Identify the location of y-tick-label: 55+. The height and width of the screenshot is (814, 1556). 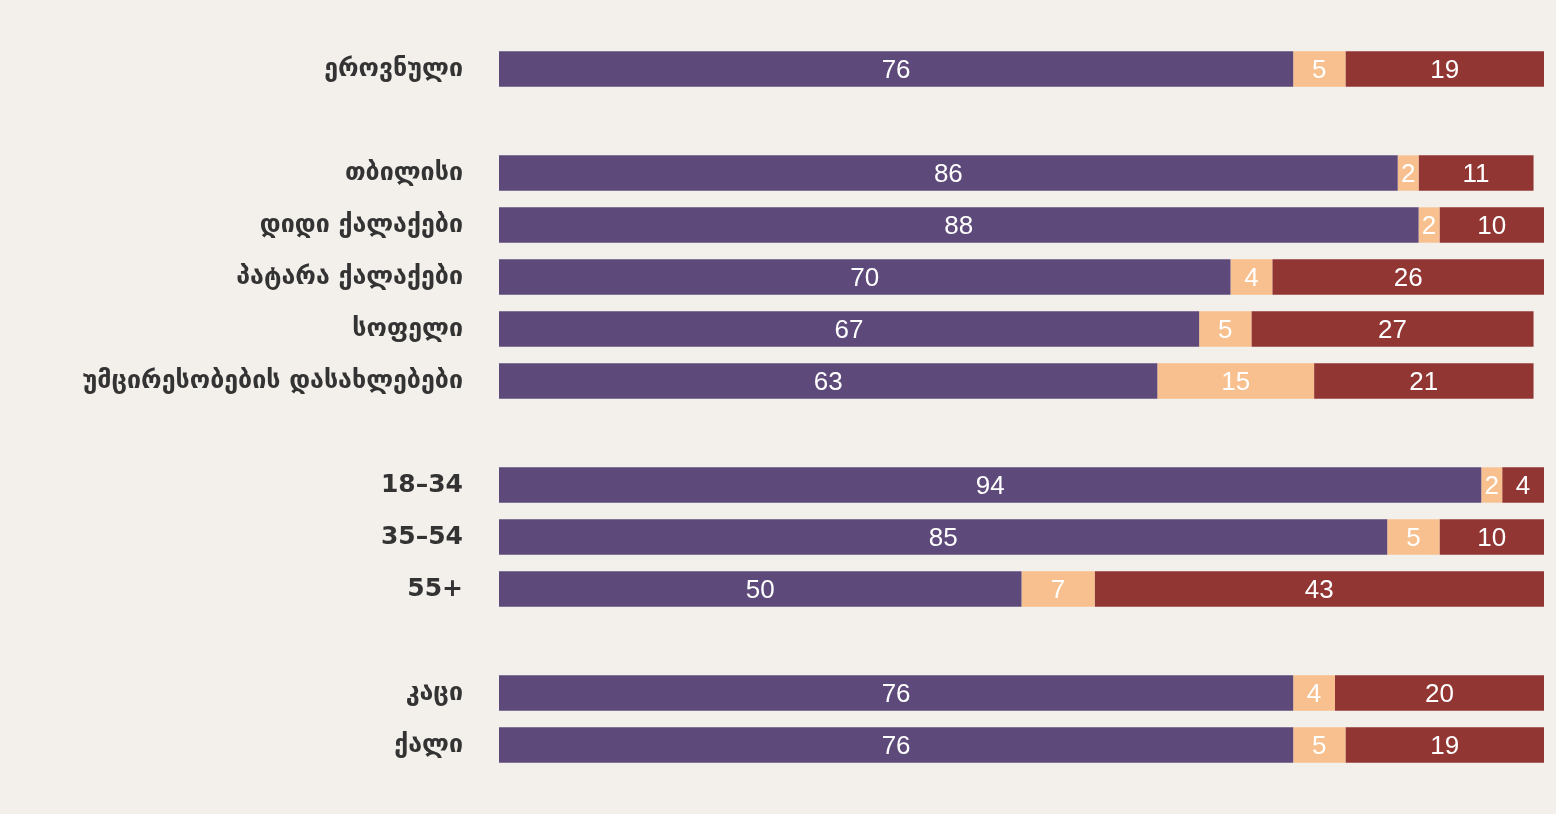
(435, 587).